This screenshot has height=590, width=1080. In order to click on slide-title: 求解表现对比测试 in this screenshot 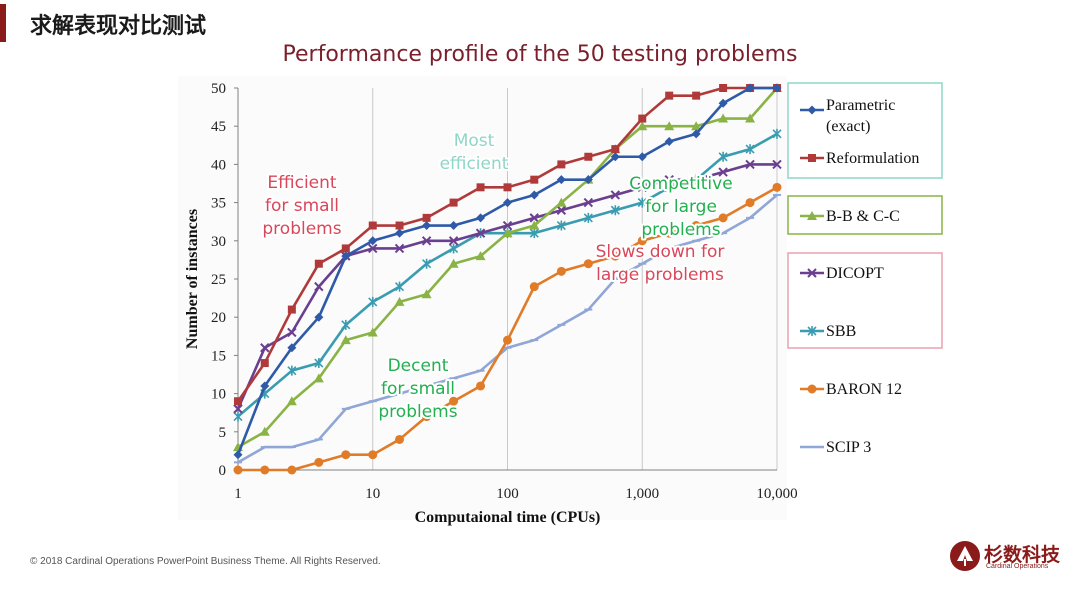, I will do `click(118, 26)`.